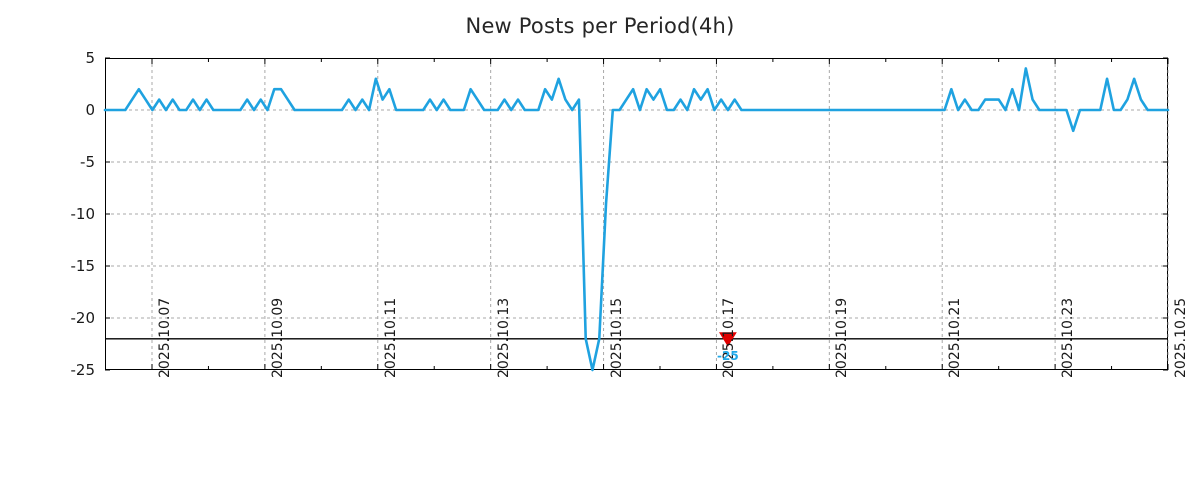 The height and width of the screenshot is (500, 1200). What do you see at coordinates (1068, 337) in the screenshot?
I see `x-tick-label: 2025.10.23` at bounding box center [1068, 337].